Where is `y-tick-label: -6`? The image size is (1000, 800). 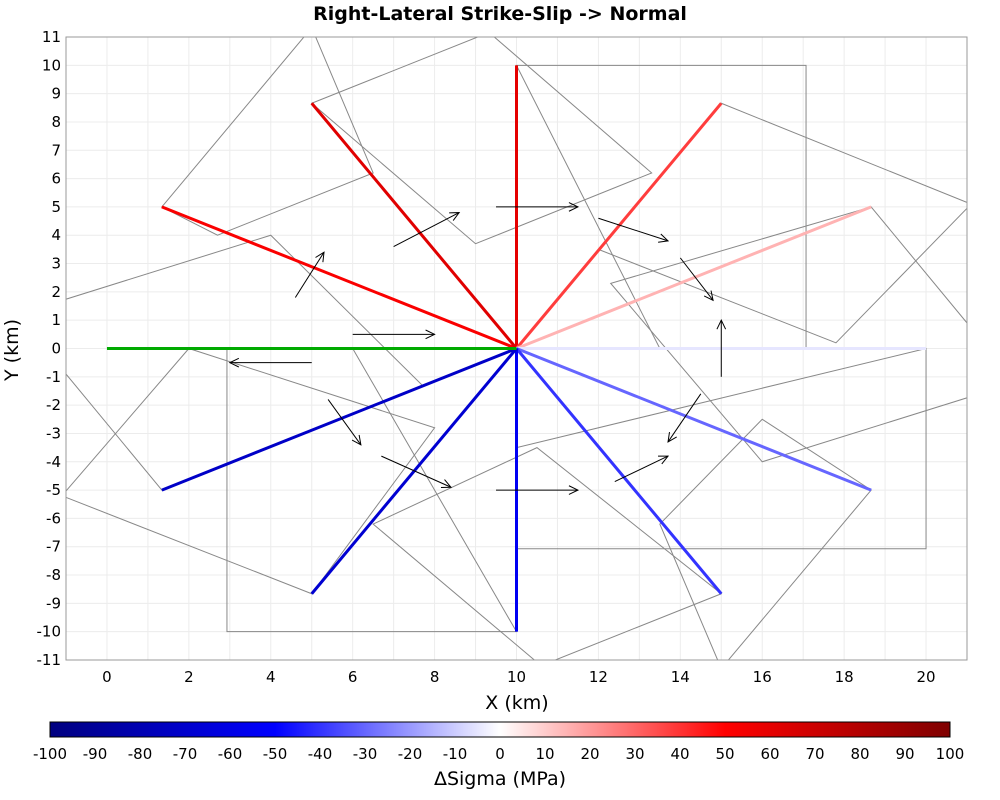
y-tick-label: -6 is located at coordinates (53, 518).